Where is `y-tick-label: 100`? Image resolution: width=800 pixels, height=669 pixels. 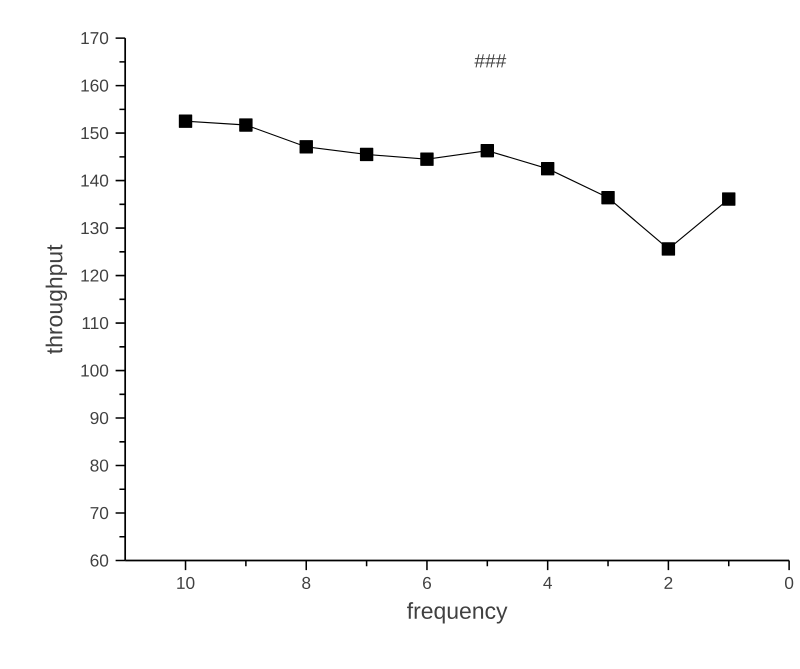
y-tick-label: 100 is located at coordinates (94, 370).